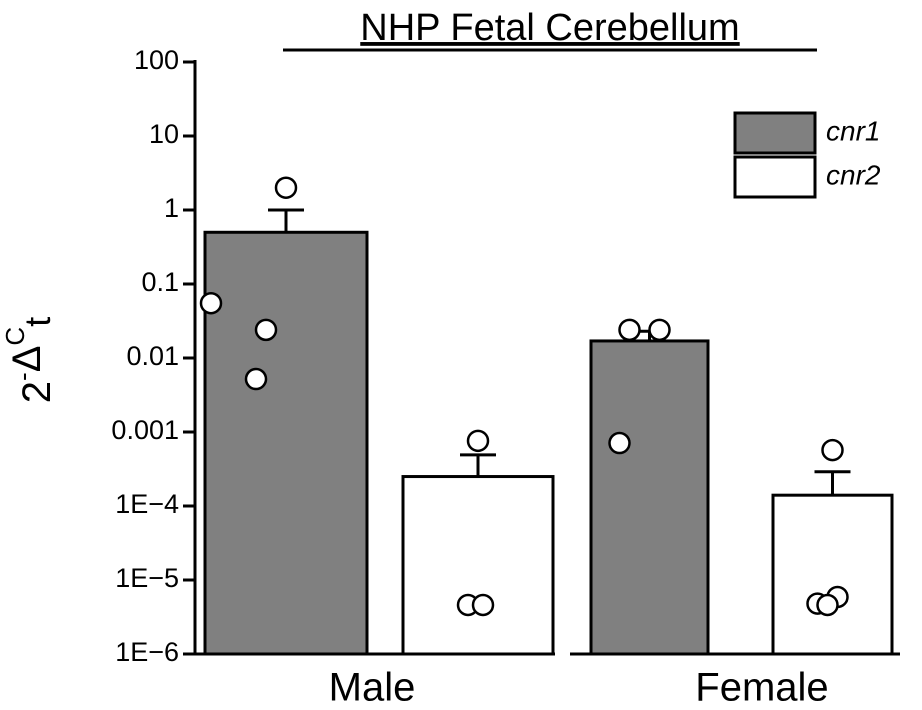 The height and width of the screenshot is (710, 922). I want to click on y-tick-label: 0.01, so click(152, 356).